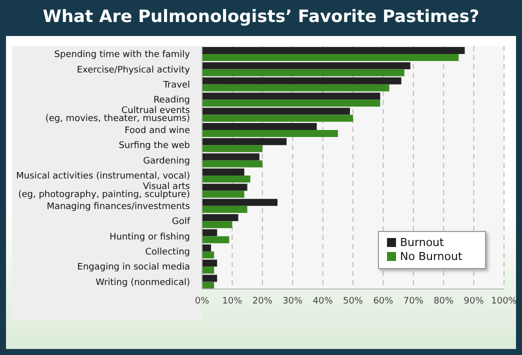 This screenshot has width=522, height=355. I want to click on y-tick-label: Food and wine, so click(157, 131).